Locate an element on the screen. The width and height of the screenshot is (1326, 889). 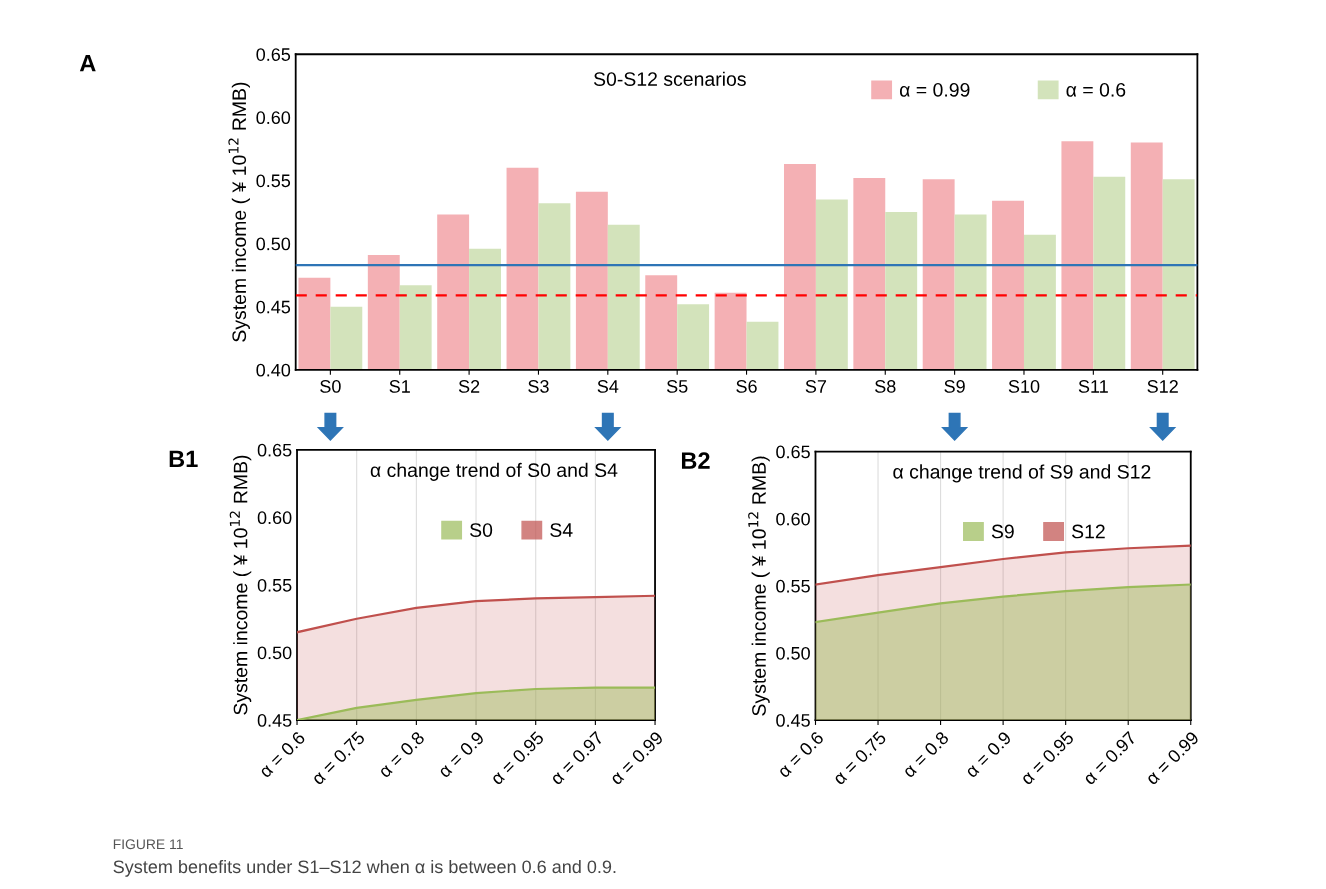
x-tick-label: S11 is located at coordinates (1093, 386).